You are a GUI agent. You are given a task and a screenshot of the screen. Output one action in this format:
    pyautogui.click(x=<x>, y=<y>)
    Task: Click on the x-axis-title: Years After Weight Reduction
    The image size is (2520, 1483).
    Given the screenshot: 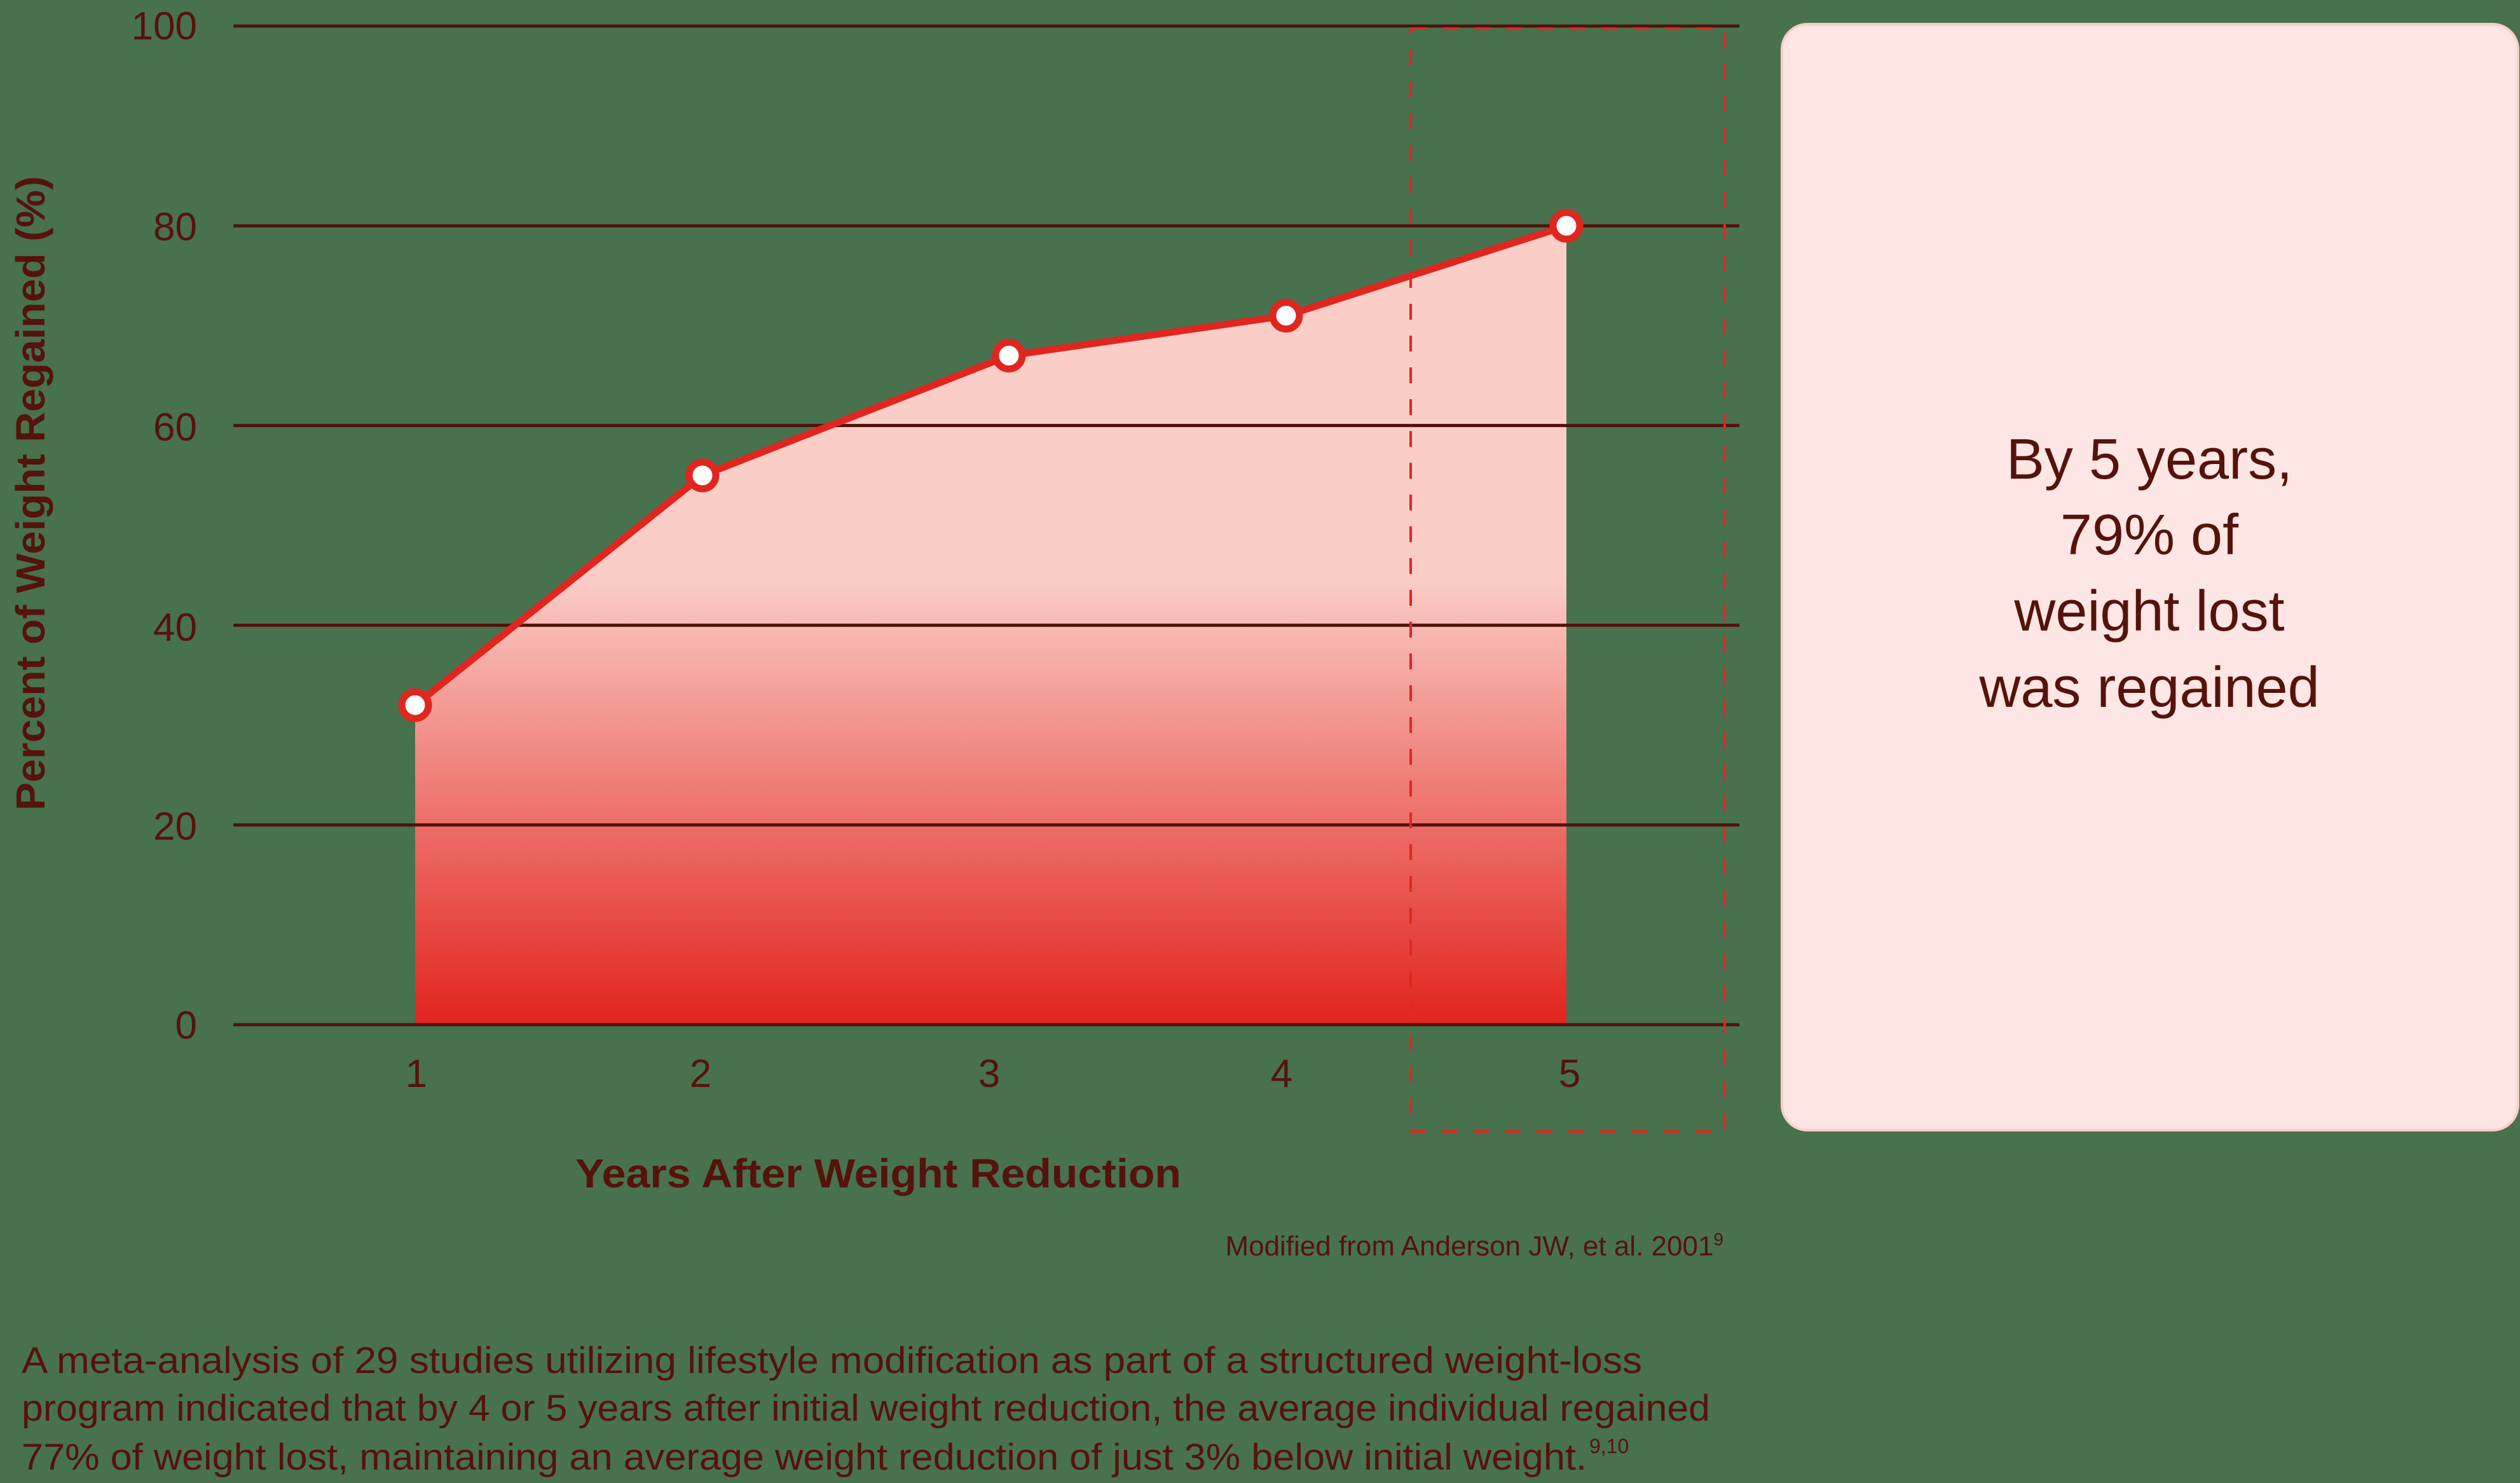 What is the action you would take?
    pyautogui.click(x=878, y=1173)
    